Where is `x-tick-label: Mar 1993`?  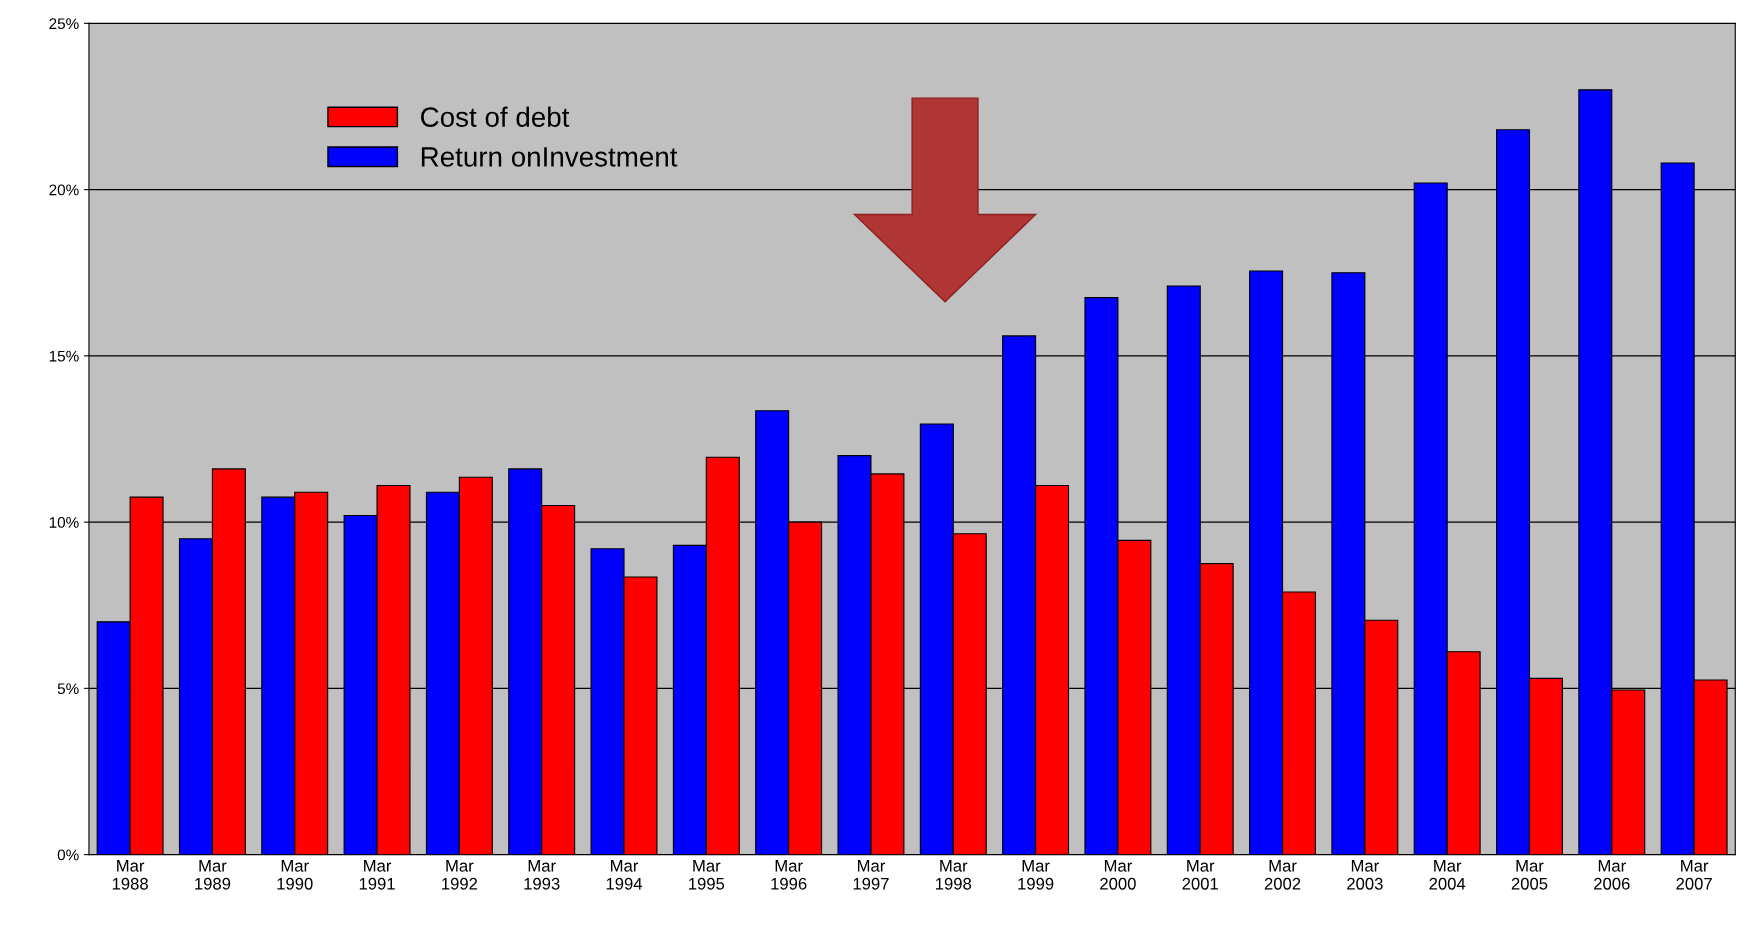 x-tick-label: Mar 1993 is located at coordinates (542, 875).